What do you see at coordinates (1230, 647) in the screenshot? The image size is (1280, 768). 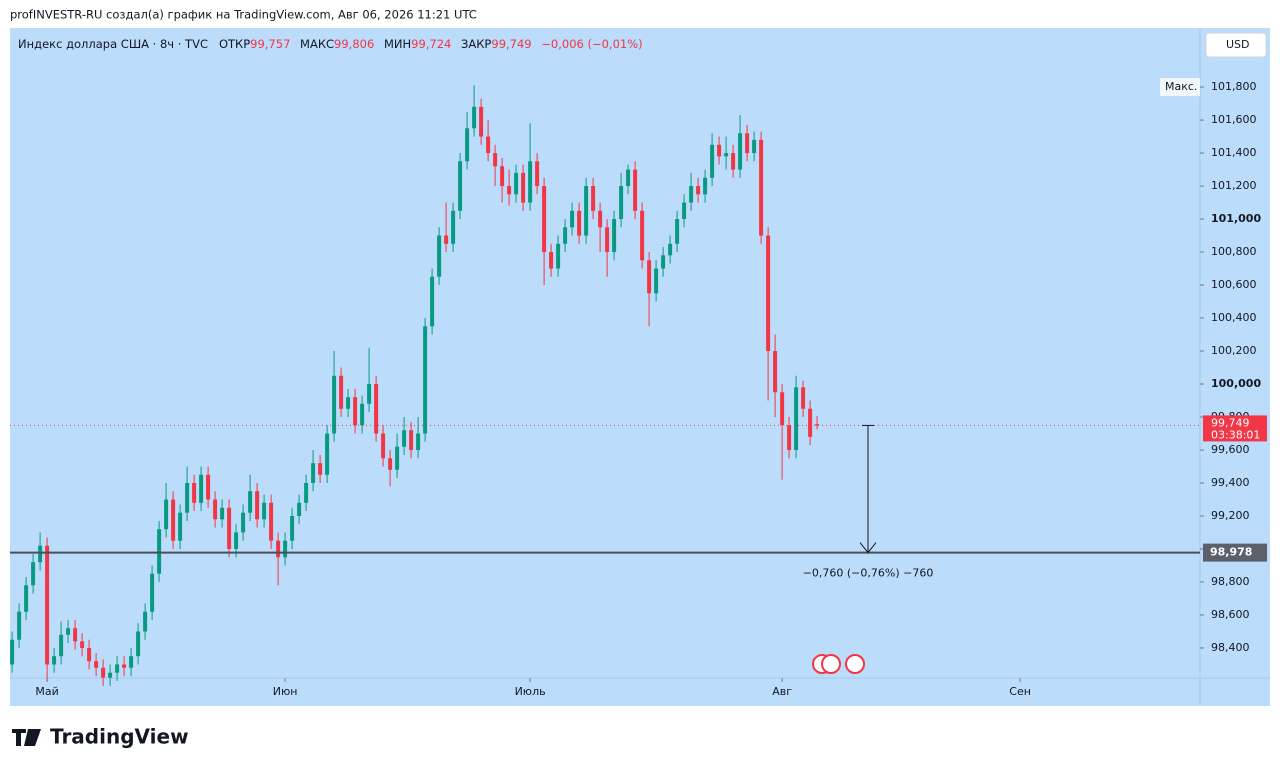 I see `y-tick-label: 98,400` at bounding box center [1230, 647].